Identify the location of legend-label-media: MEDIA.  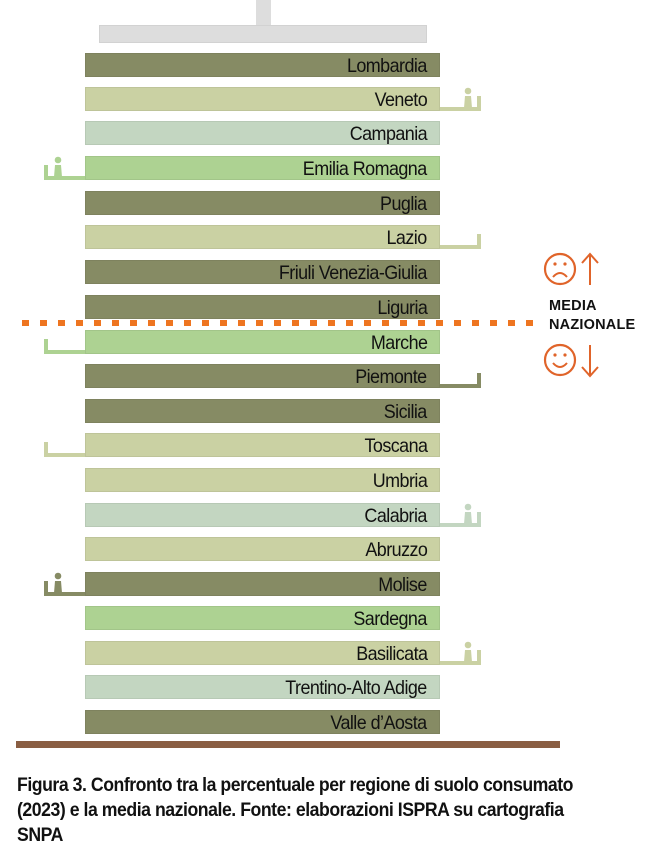
(573, 306).